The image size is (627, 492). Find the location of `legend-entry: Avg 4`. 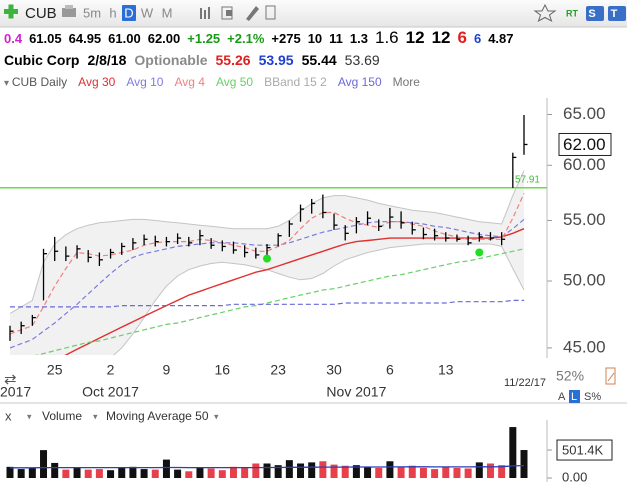

legend-entry: Avg 4 is located at coordinates (189, 82).